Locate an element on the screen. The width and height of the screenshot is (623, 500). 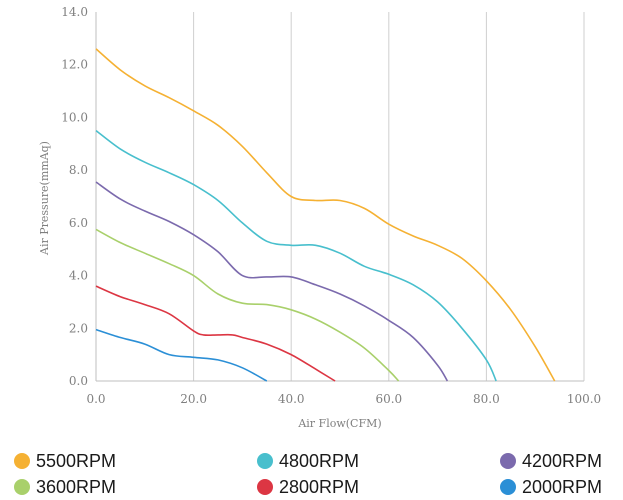
legend-item-2000rpm: 2000RPM is located at coordinates (551, 487).